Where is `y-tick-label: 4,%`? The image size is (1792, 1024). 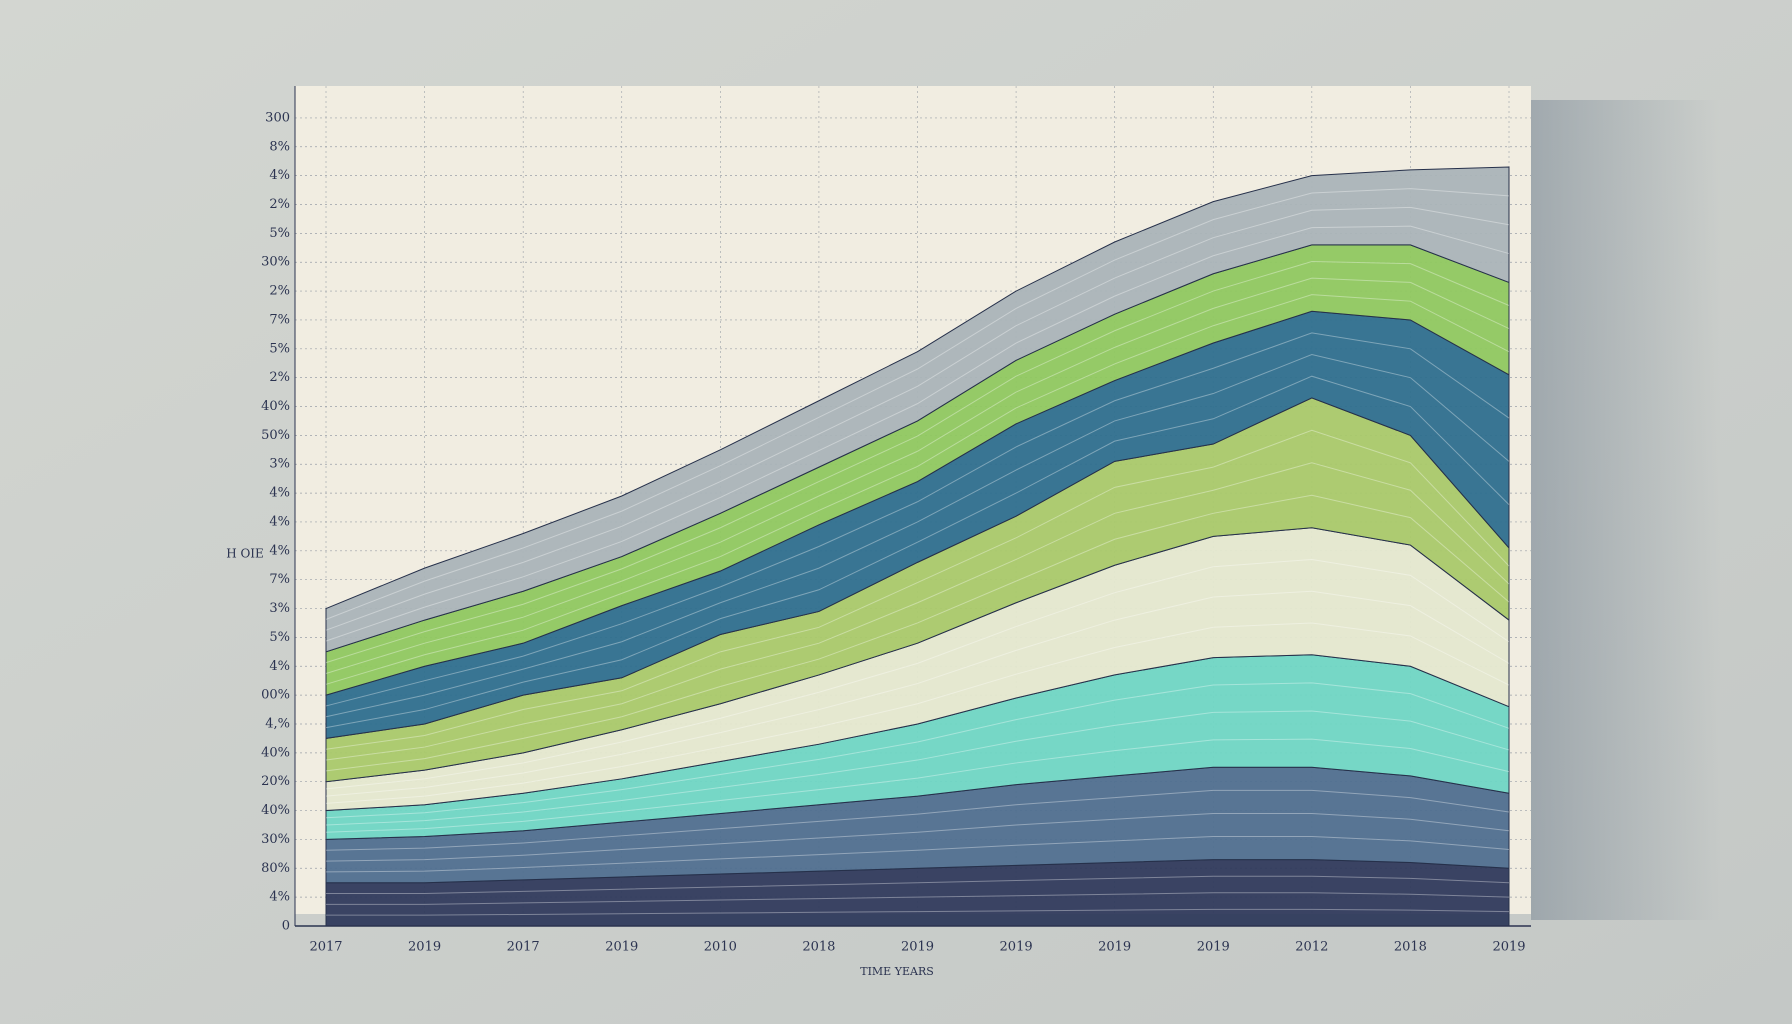 y-tick-label: 4,% is located at coordinates (277, 723).